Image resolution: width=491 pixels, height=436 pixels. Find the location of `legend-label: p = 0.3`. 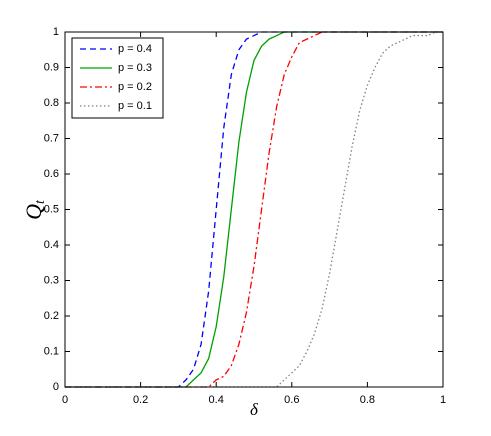

legend-label: p = 0.3 is located at coordinates (135, 68).